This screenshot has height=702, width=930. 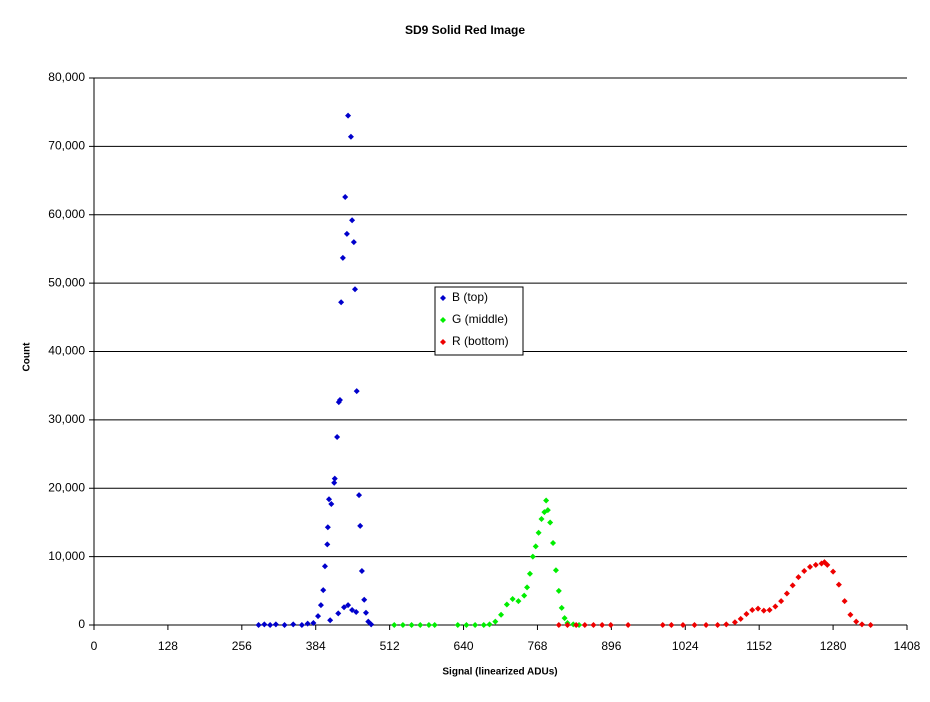 What do you see at coordinates (390, 646) in the screenshot?
I see `x-tick-label: 512` at bounding box center [390, 646].